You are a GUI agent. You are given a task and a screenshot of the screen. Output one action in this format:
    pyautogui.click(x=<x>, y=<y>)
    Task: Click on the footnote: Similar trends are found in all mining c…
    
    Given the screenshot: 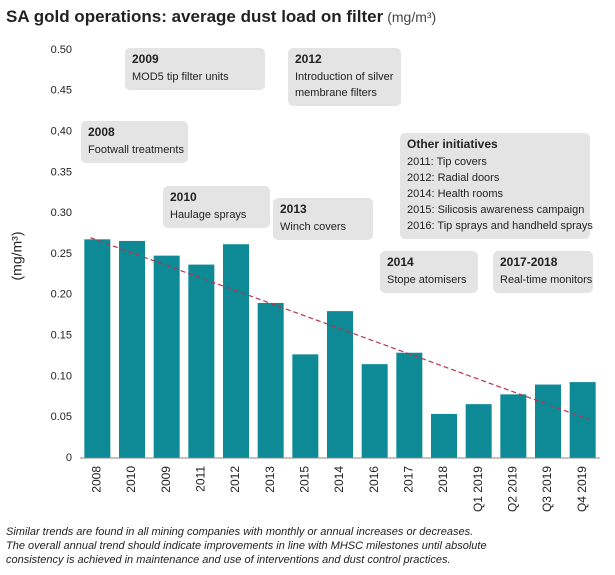 What is the action you would take?
    pyautogui.click(x=239, y=532)
    